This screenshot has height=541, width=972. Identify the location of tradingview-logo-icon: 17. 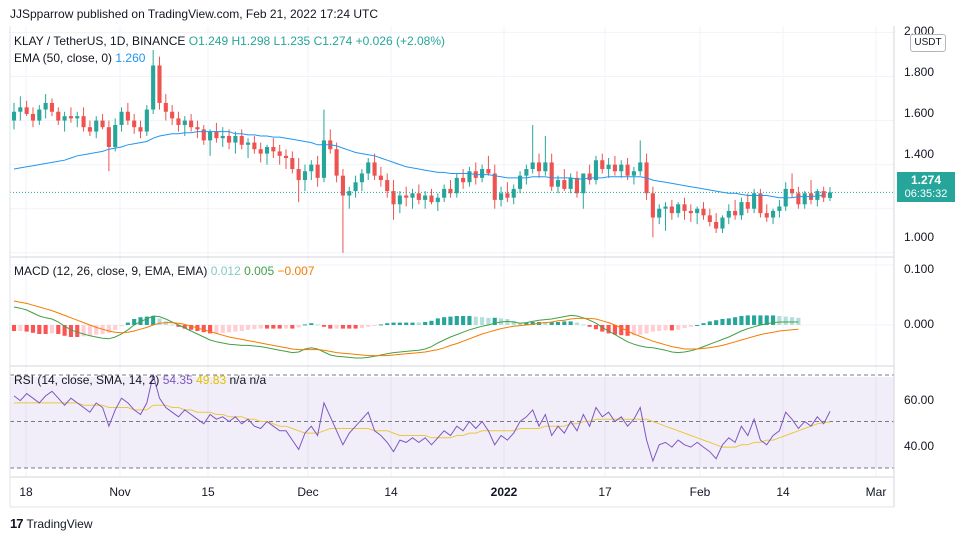
(17, 523).